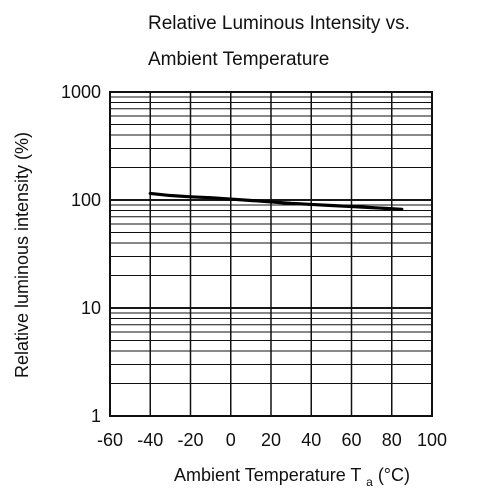 The width and height of the screenshot is (496, 493). Describe the element at coordinates (394, 475) in the screenshot. I see `x-axis-label-suffix: (°C)` at that location.